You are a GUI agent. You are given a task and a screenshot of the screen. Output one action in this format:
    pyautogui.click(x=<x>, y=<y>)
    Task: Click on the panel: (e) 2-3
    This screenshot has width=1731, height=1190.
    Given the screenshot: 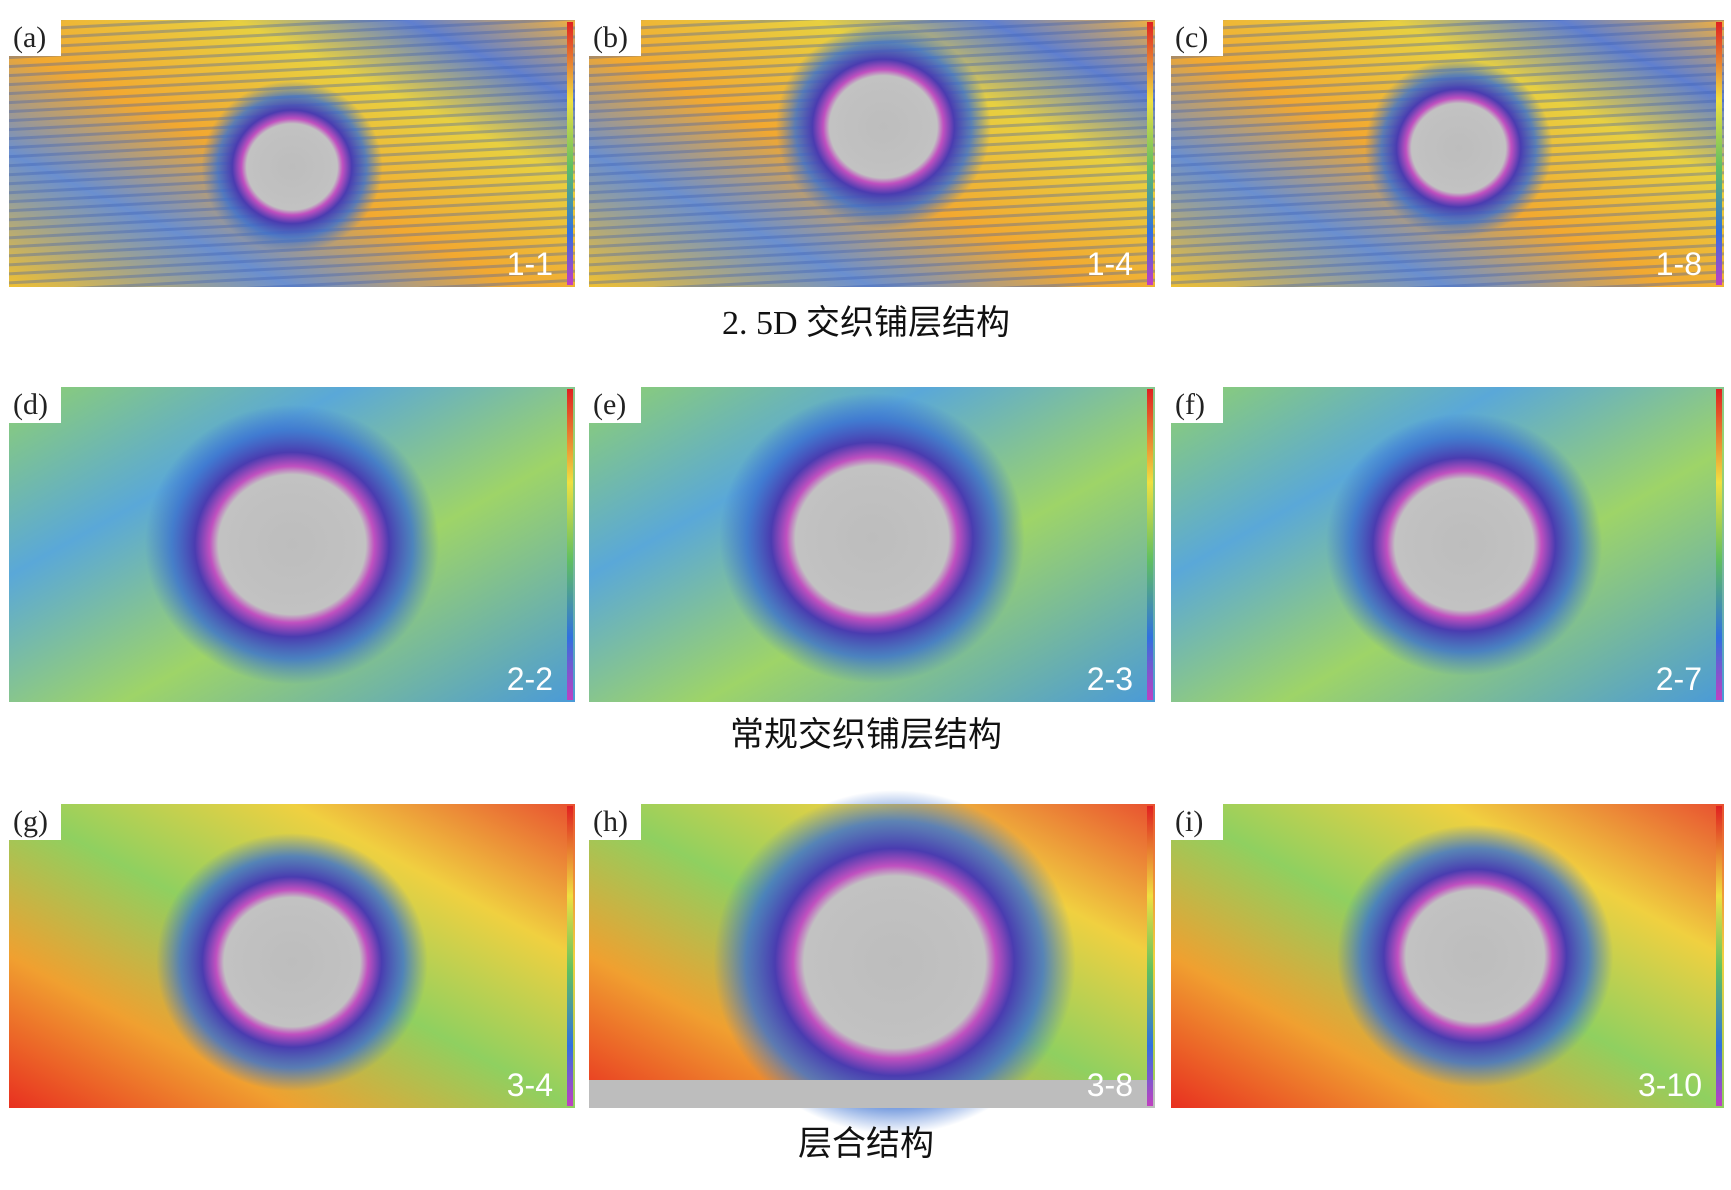 What is the action you would take?
    pyautogui.click(x=872, y=544)
    